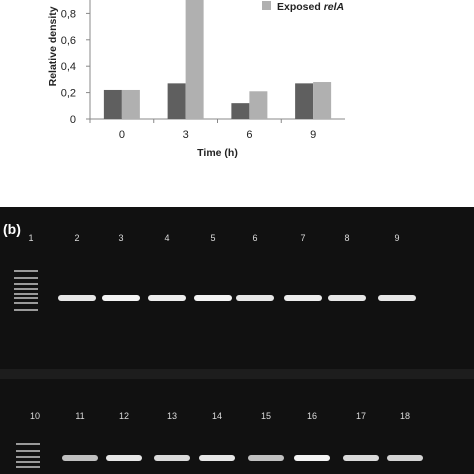 The height and width of the screenshot is (474, 474). Describe the element at coordinates (346, 238) in the screenshot. I see `lane-label-top: 8` at that location.